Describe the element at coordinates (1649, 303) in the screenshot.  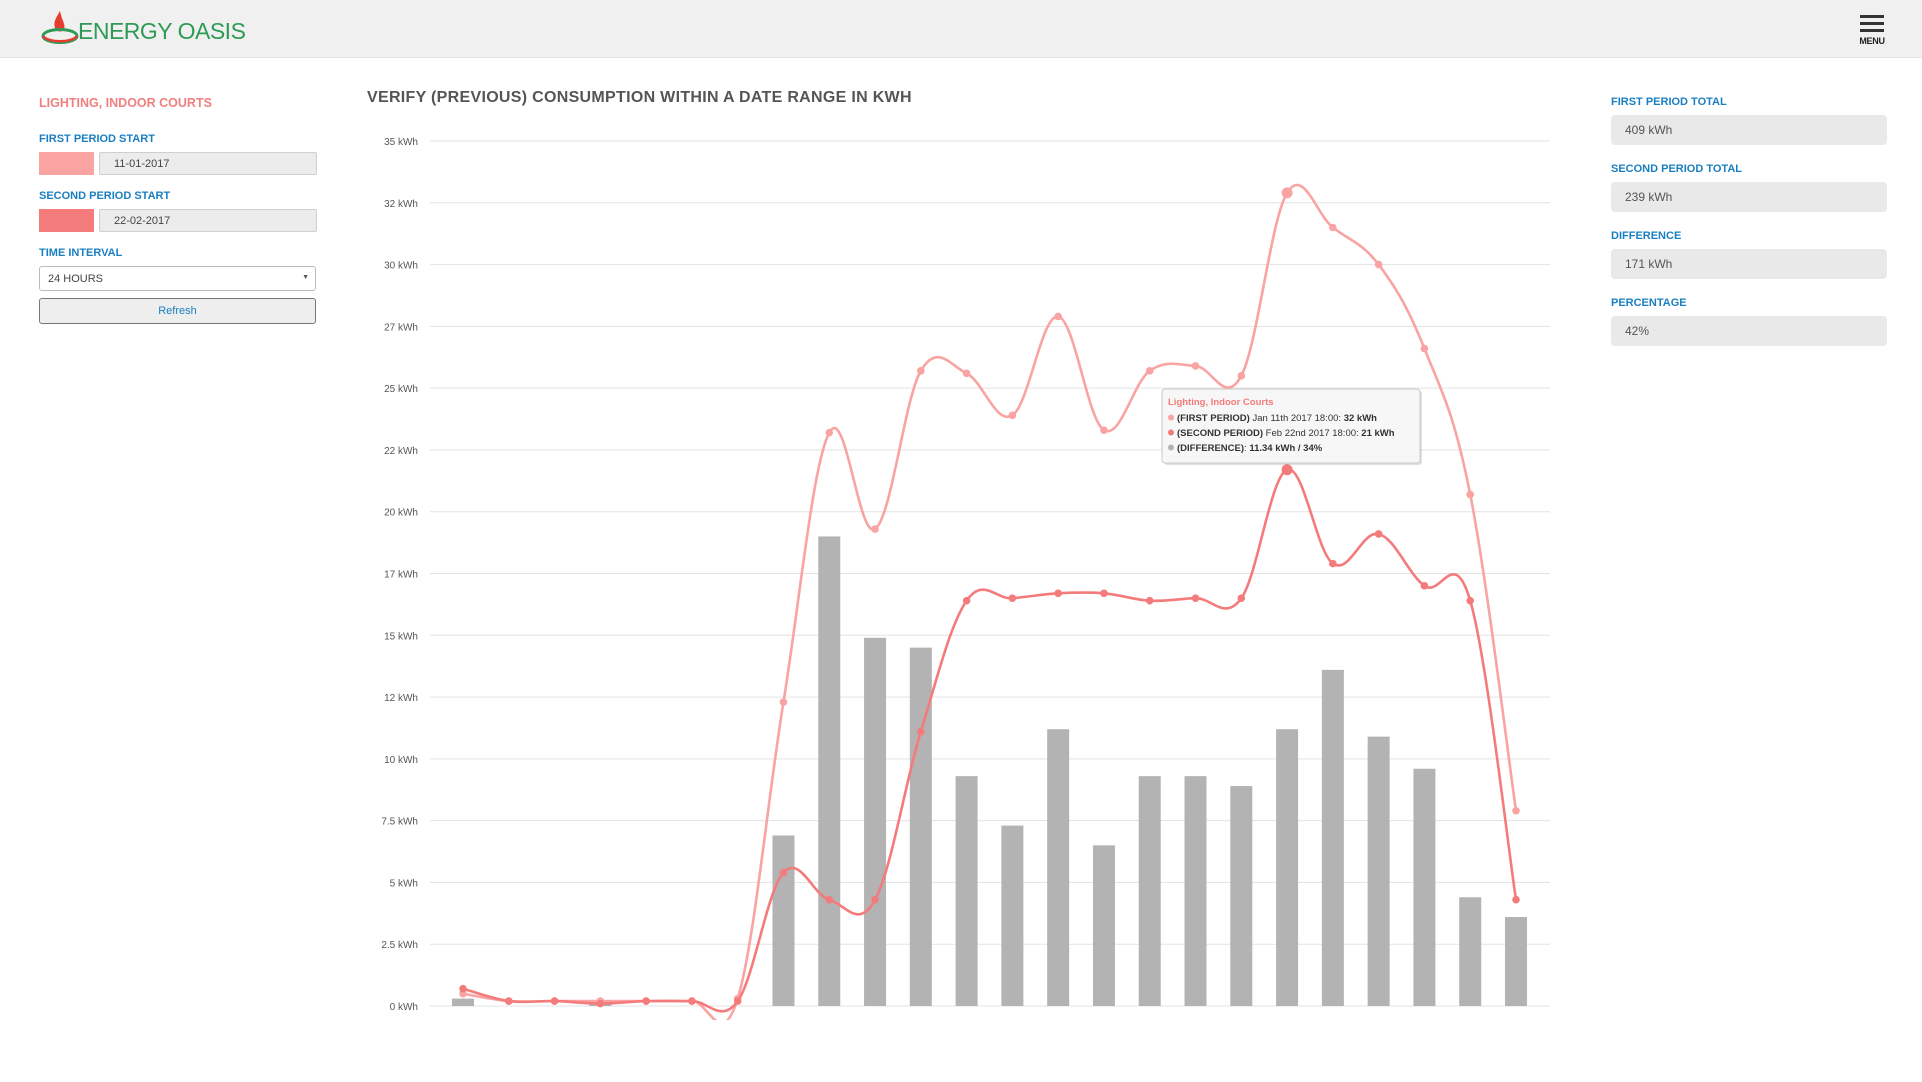
I see `percentage-label: PERCENTAGE` at that location.